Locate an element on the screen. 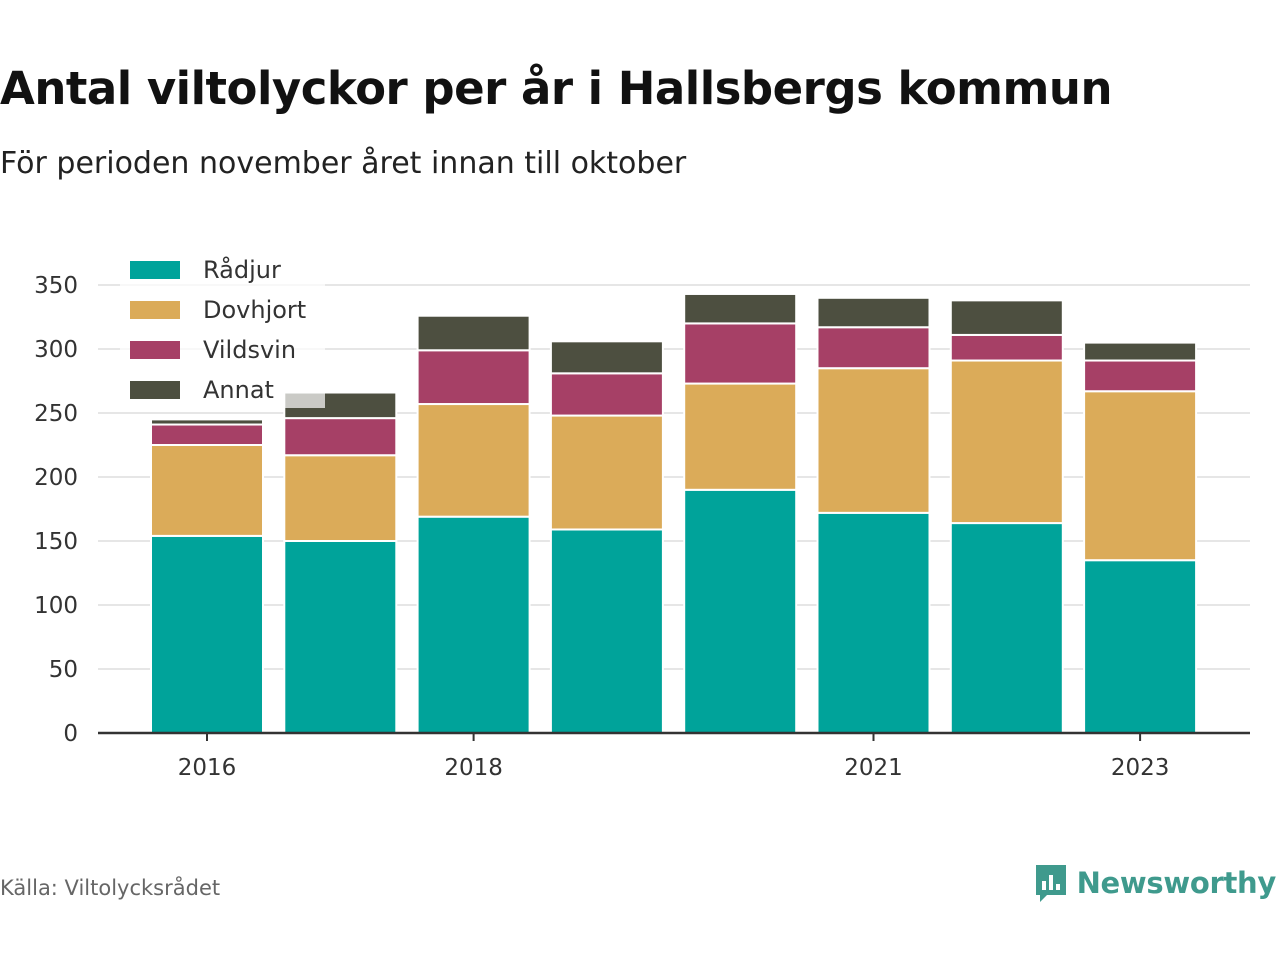  y-tick-label: 100 is located at coordinates (56, 606).